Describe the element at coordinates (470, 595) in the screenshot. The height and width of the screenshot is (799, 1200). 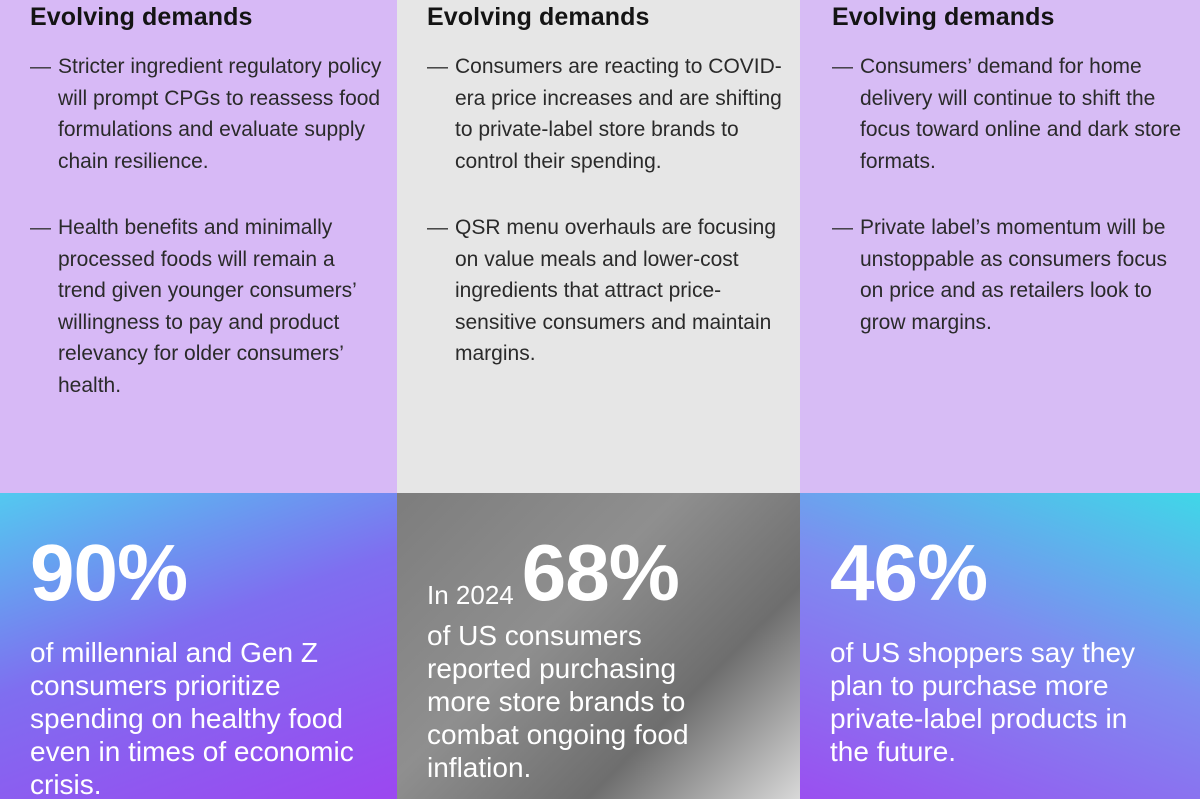
I see `stat-prefix: In 2024` at that location.